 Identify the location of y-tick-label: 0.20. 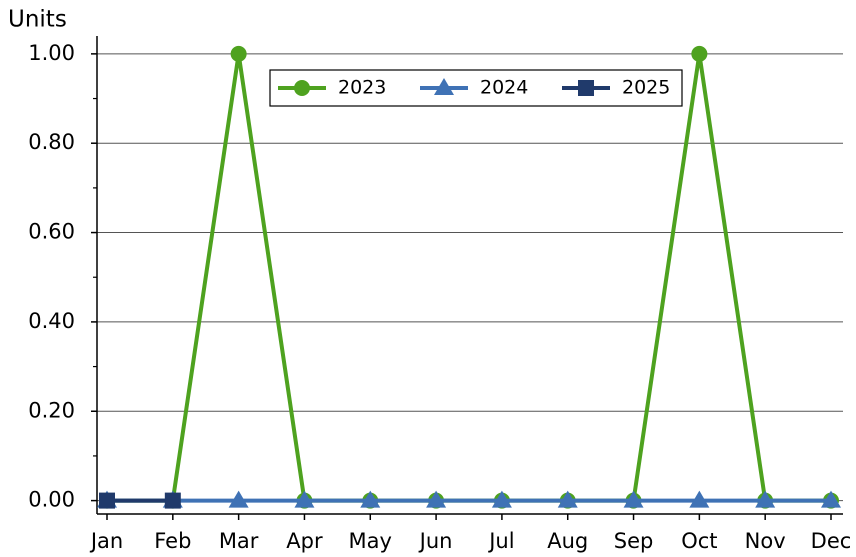
(51, 410).